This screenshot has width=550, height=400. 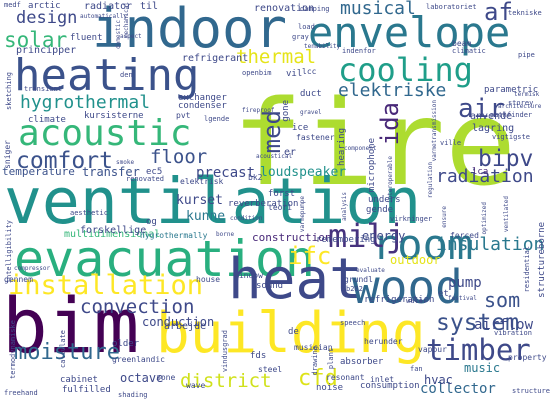 What do you see at coordinates (354, 289) in the screenshot?
I see `word-b282: b282` at bounding box center [354, 289].